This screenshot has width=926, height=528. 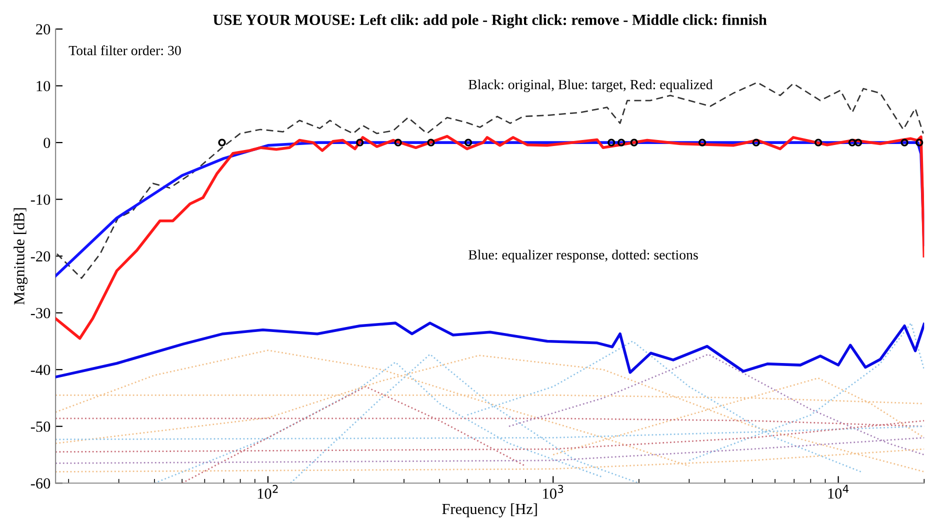 I want to click on y-tick-label: -50, so click(x=40, y=427).